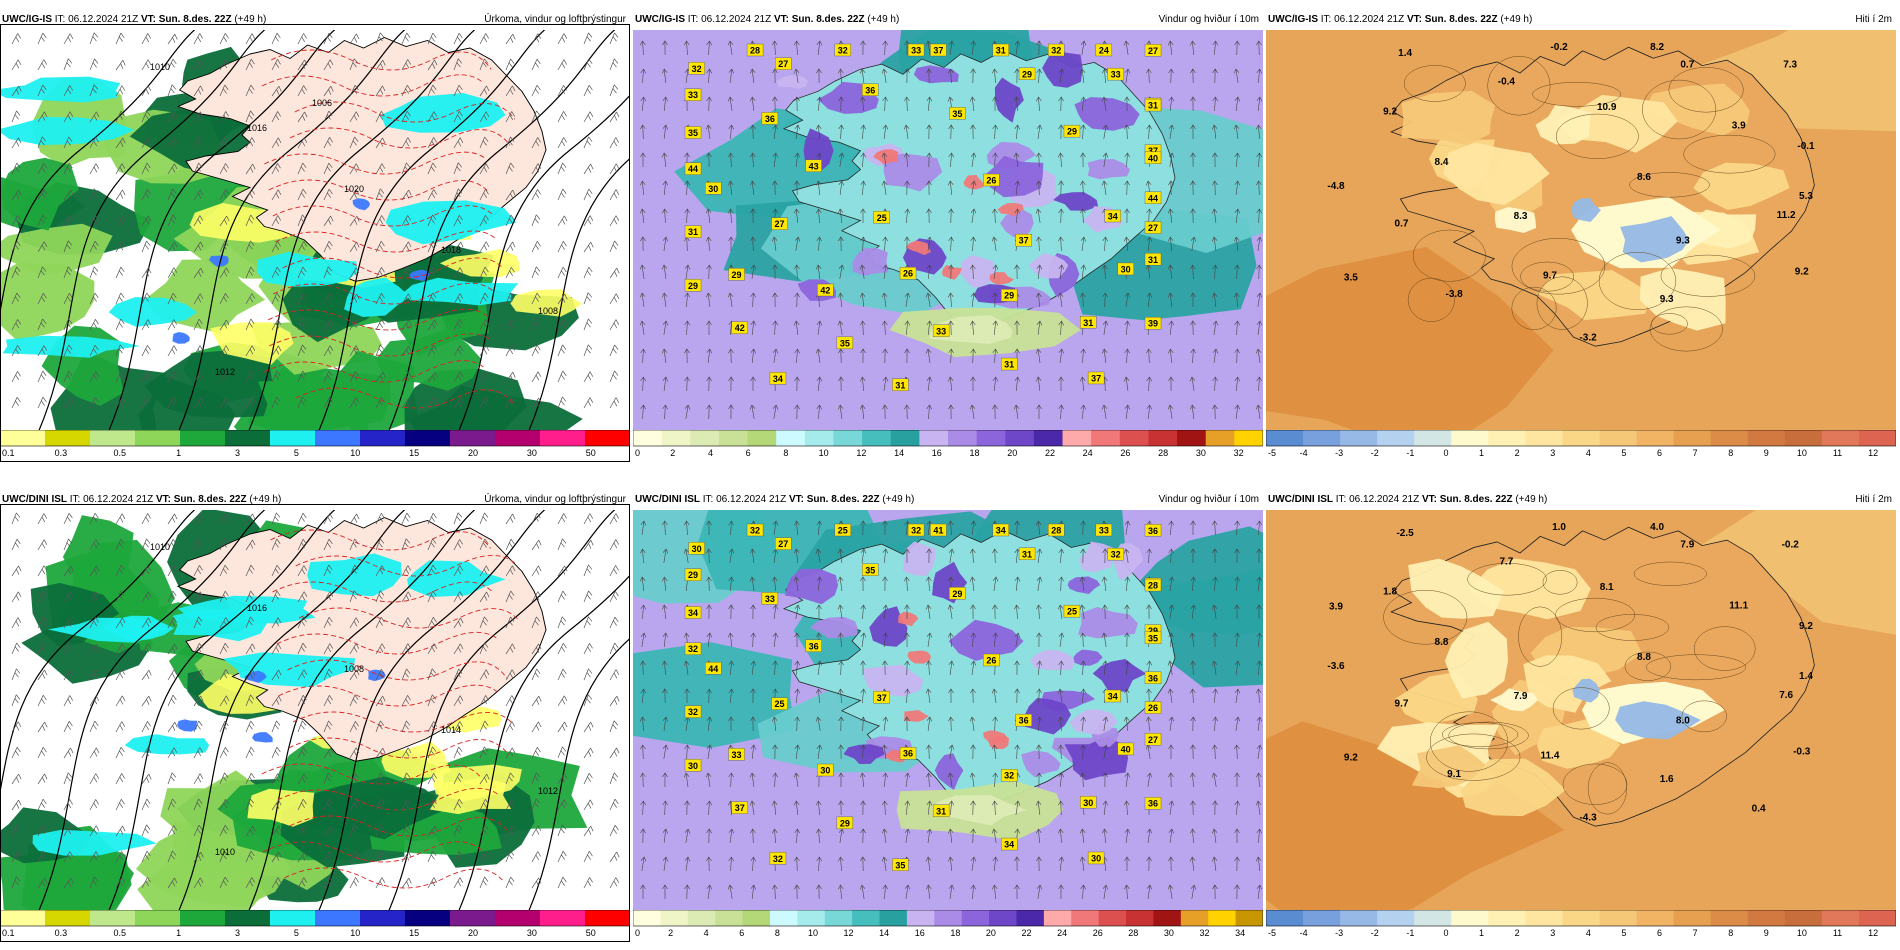  I want to click on colorbar-tick-label: 7, so click(1695, 453).